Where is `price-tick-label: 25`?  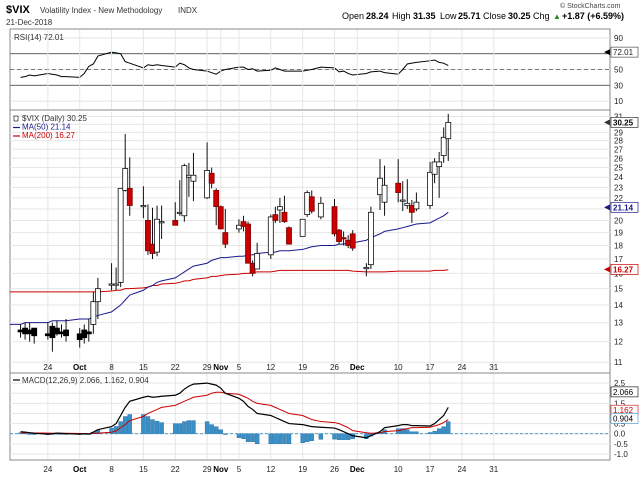 price-tick-label: 25 is located at coordinates (618, 168).